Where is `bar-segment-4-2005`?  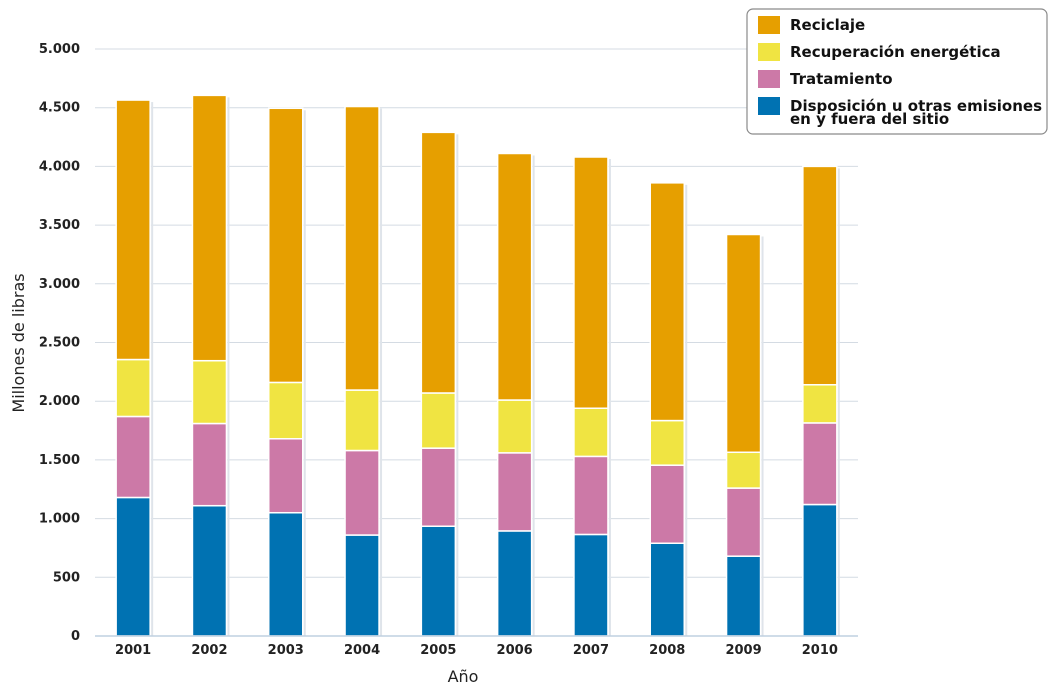
bar-segment-4-2005 is located at coordinates (438, 262).